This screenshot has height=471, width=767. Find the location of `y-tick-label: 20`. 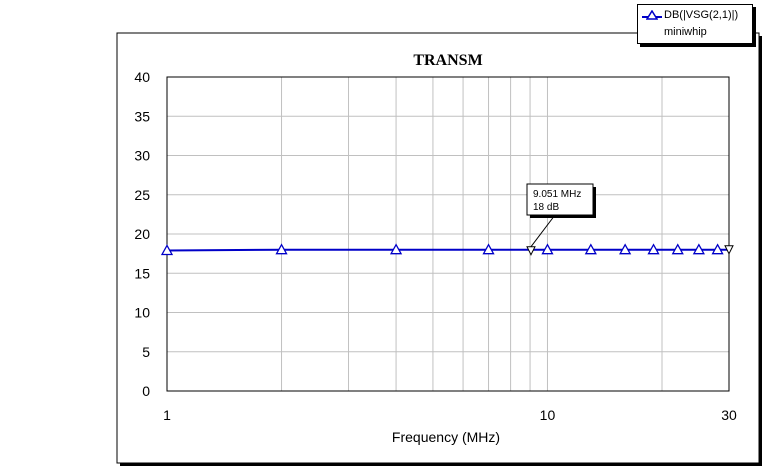

y-tick-label: 20 is located at coordinates (142, 234).